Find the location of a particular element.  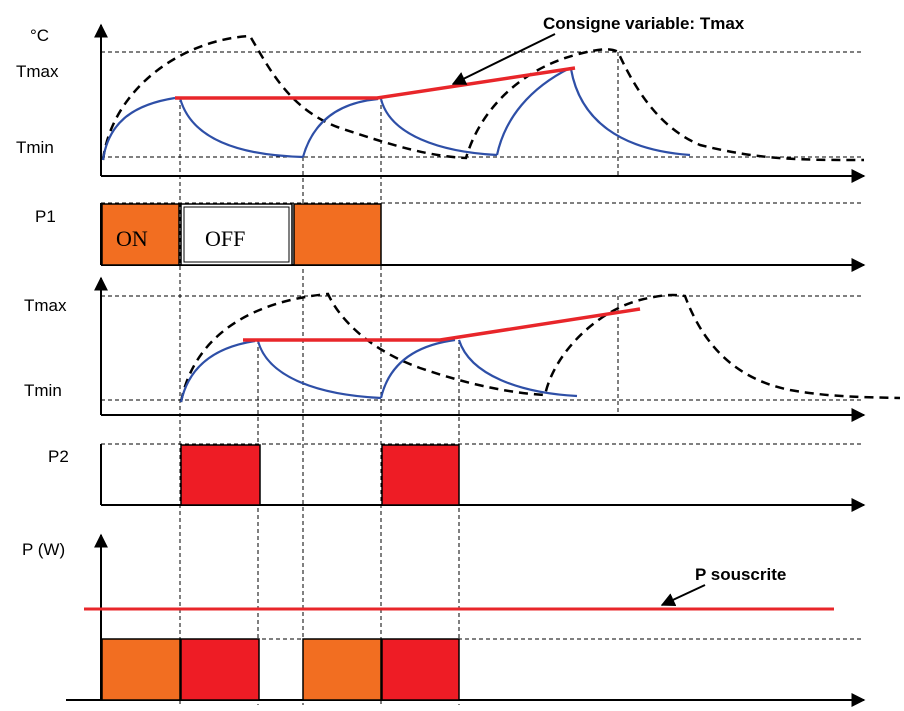

p1-off-block is located at coordinates (236, 234).